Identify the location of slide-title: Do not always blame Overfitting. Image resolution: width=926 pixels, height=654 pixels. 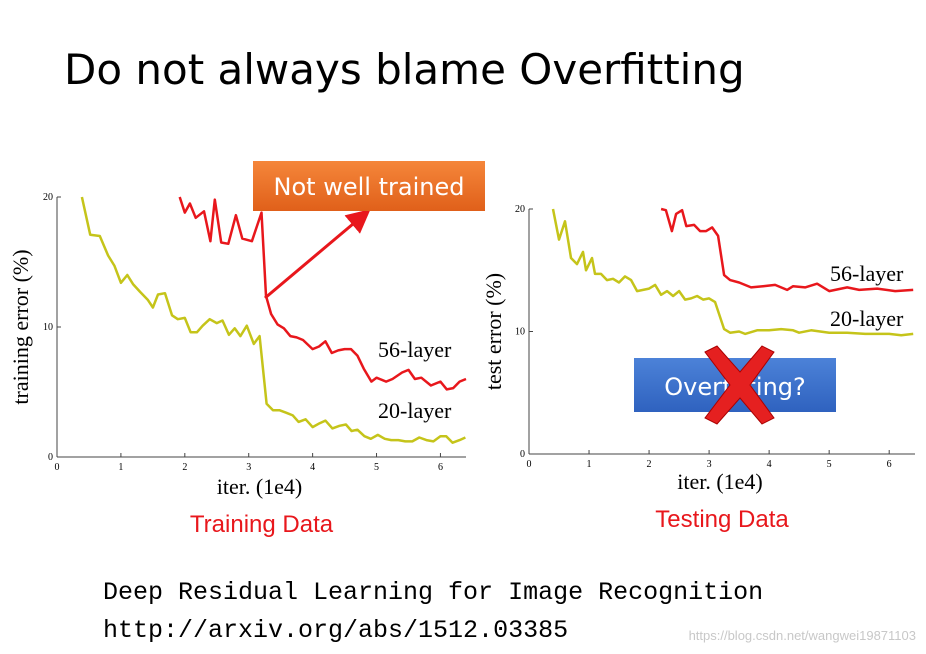
(404, 69).